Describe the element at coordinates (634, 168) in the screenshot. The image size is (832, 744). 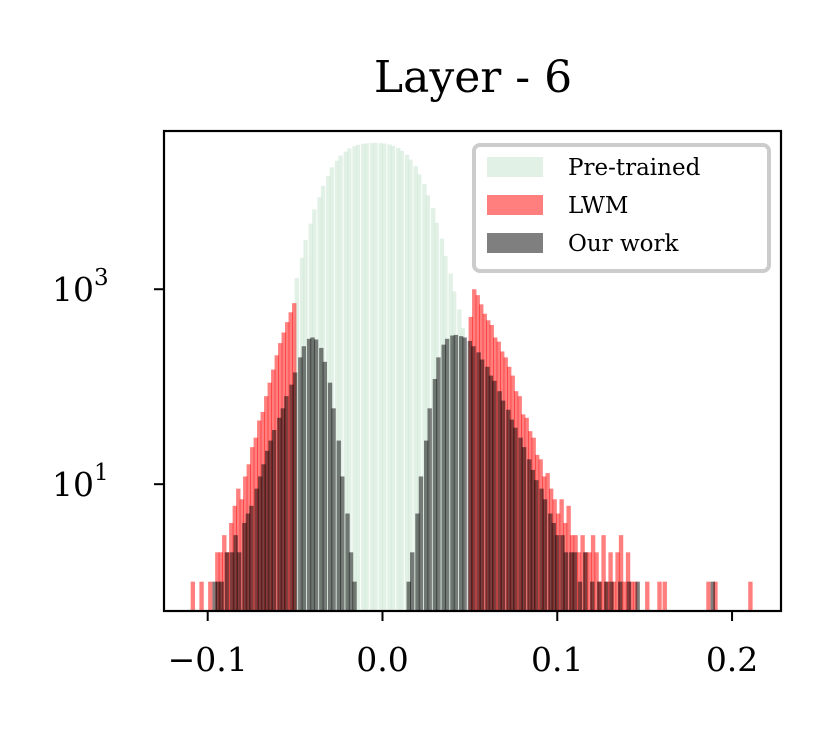
I see `legend-label-pre-trained: Pre-trained` at that location.